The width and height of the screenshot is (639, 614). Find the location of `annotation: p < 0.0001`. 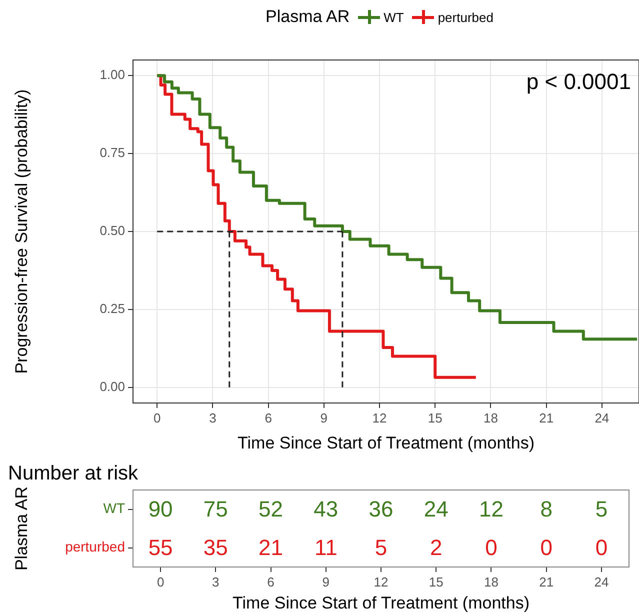

annotation: p < 0.0001 is located at coordinates (578, 81).